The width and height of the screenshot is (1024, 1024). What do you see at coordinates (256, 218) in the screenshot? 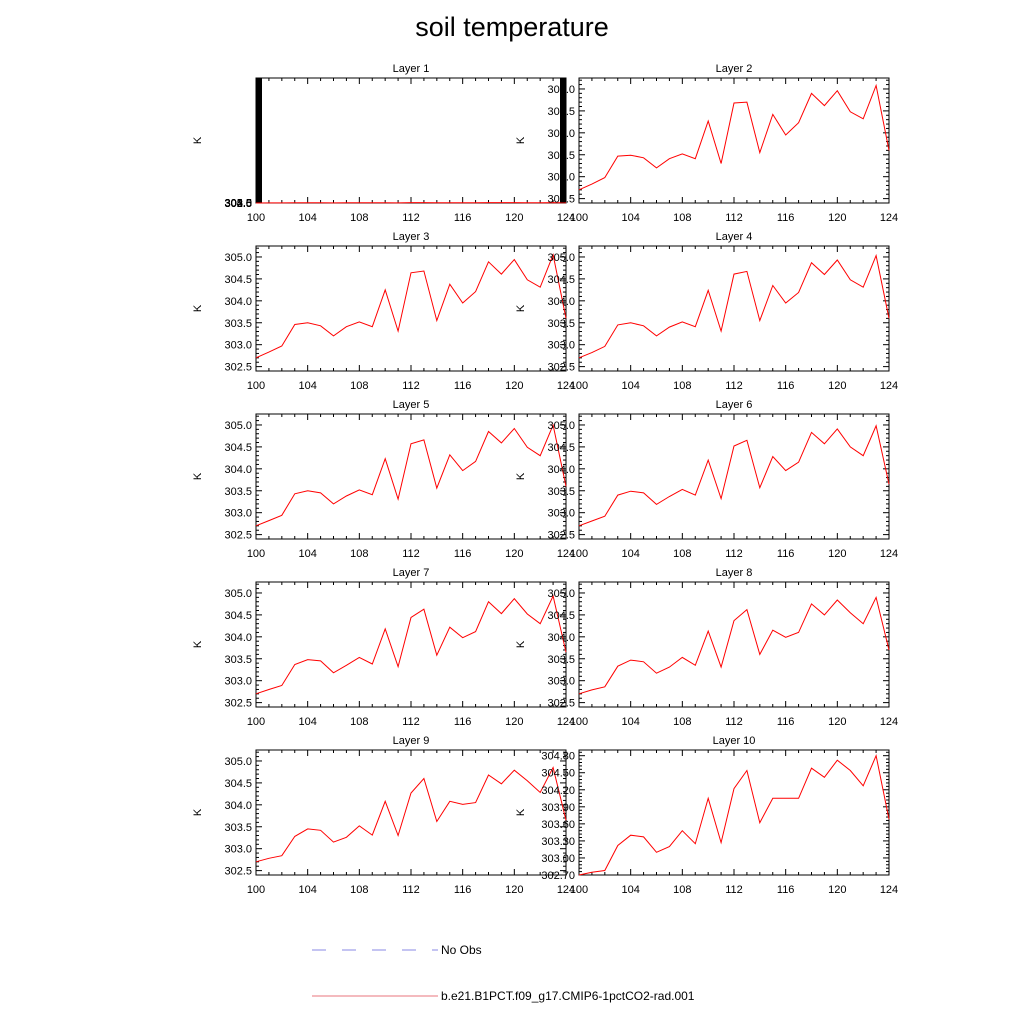
I see `x-tick-label: 100` at bounding box center [256, 218].